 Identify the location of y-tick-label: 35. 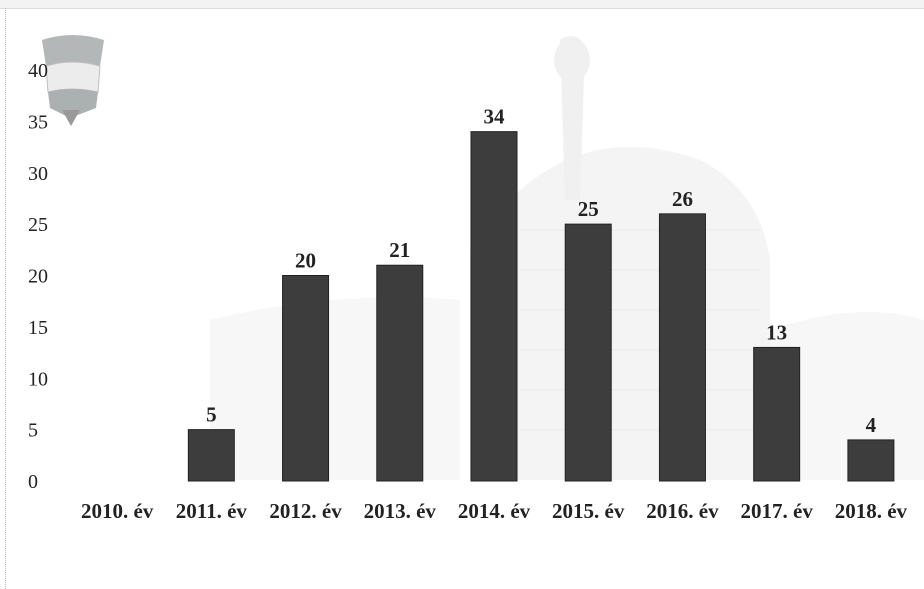
(38, 122).